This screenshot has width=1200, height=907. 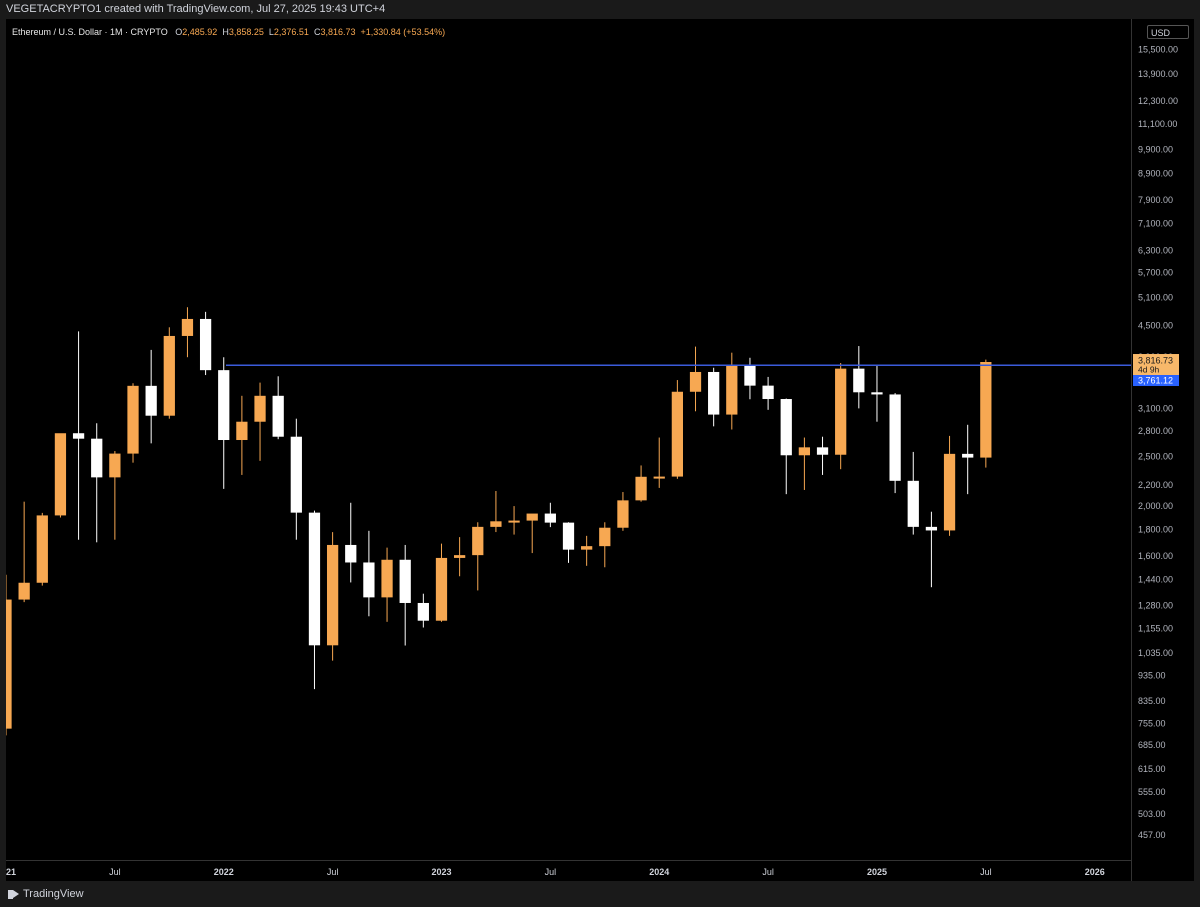 I want to click on last-price-value: 3,816.73, so click(x=1155, y=361).